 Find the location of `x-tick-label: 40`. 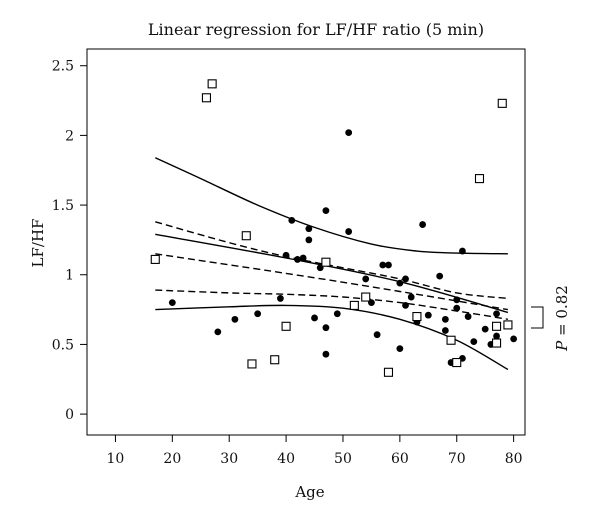

x-tick-label: 40 is located at coordinates (286, 459).